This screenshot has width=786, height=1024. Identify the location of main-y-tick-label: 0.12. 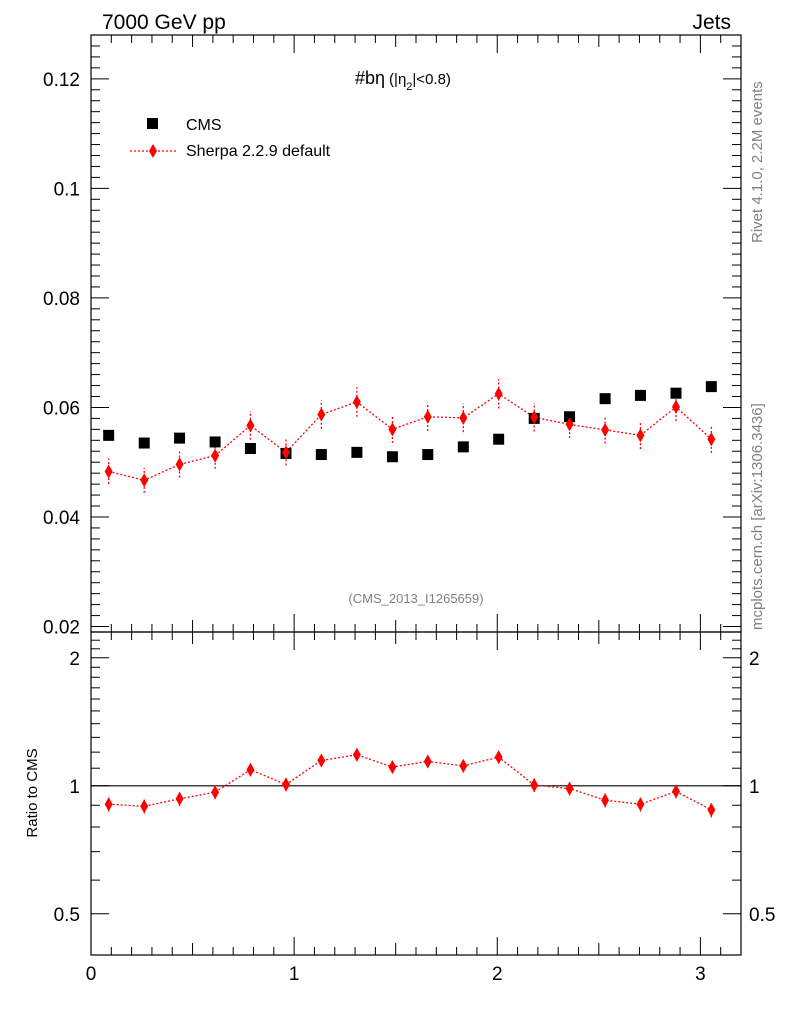
(61, 80).